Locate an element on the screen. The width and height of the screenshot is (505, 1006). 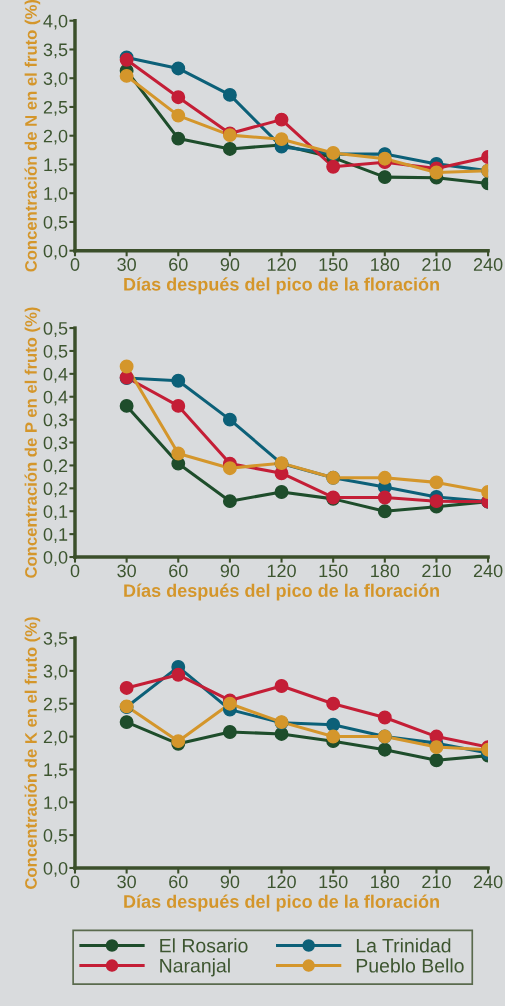
y-axis-title: Concentración de P en el fruto (%) is located at coordinates (32, 442).